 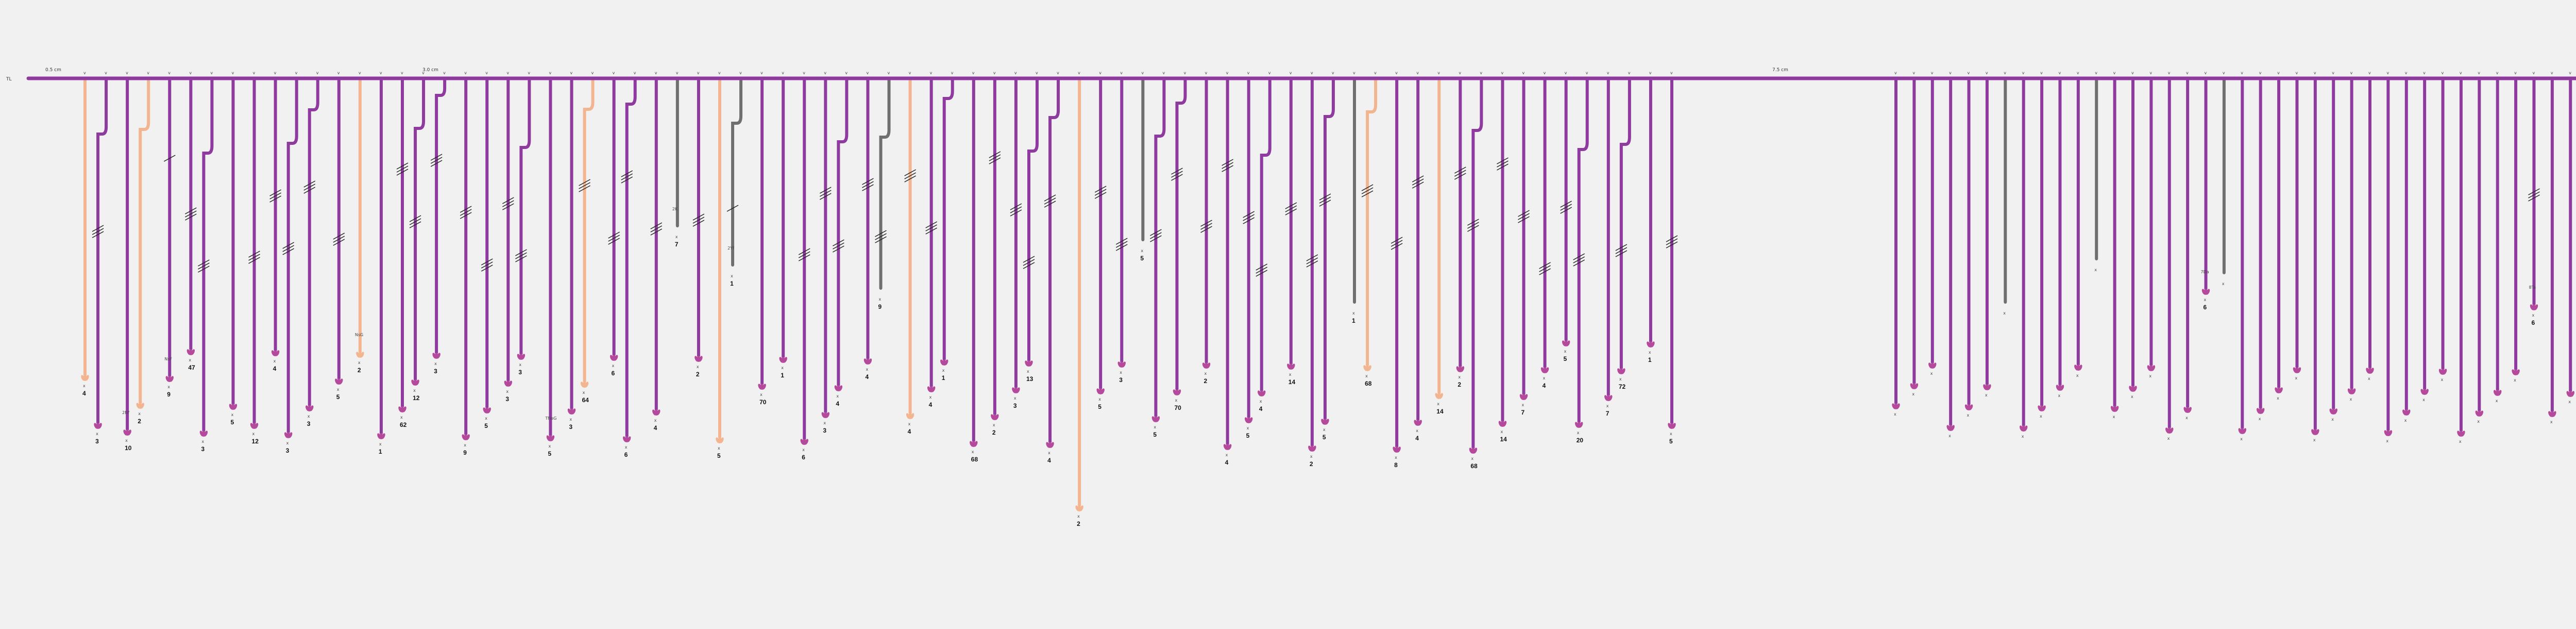 What do you see at coordinates (1016, 240) in the screenshot?
I see `branch-b45: v x3` at bounding box center [1016, 240].